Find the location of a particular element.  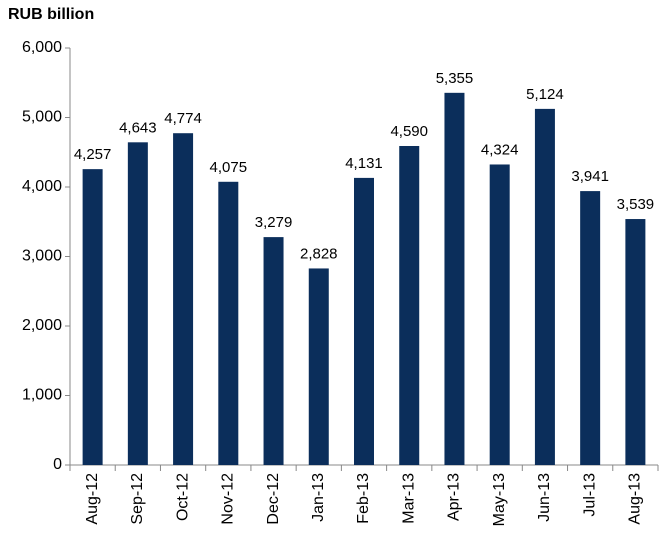

y-tick-label: 4,000 is located at coordinates (42, 186).